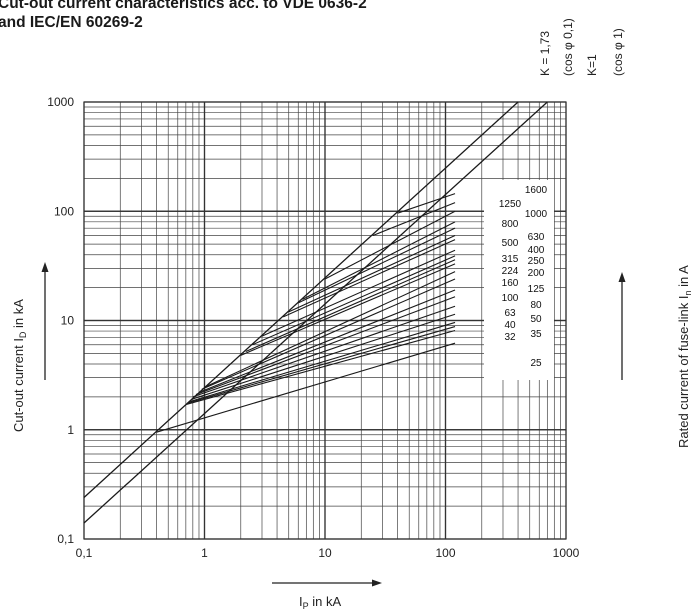  I want to click on x-tick-1: 1, so click(204, 553).